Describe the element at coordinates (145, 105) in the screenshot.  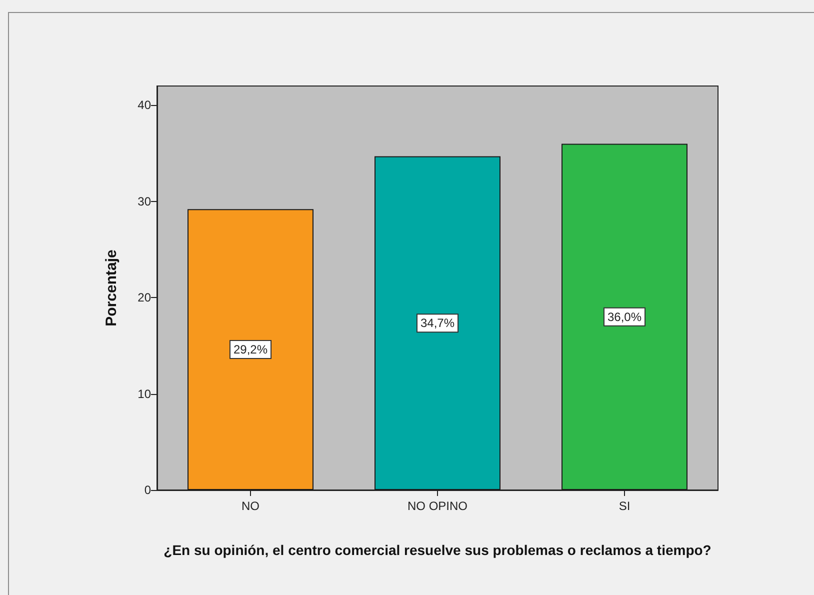
I see `y-tick-label: 40` at that location.